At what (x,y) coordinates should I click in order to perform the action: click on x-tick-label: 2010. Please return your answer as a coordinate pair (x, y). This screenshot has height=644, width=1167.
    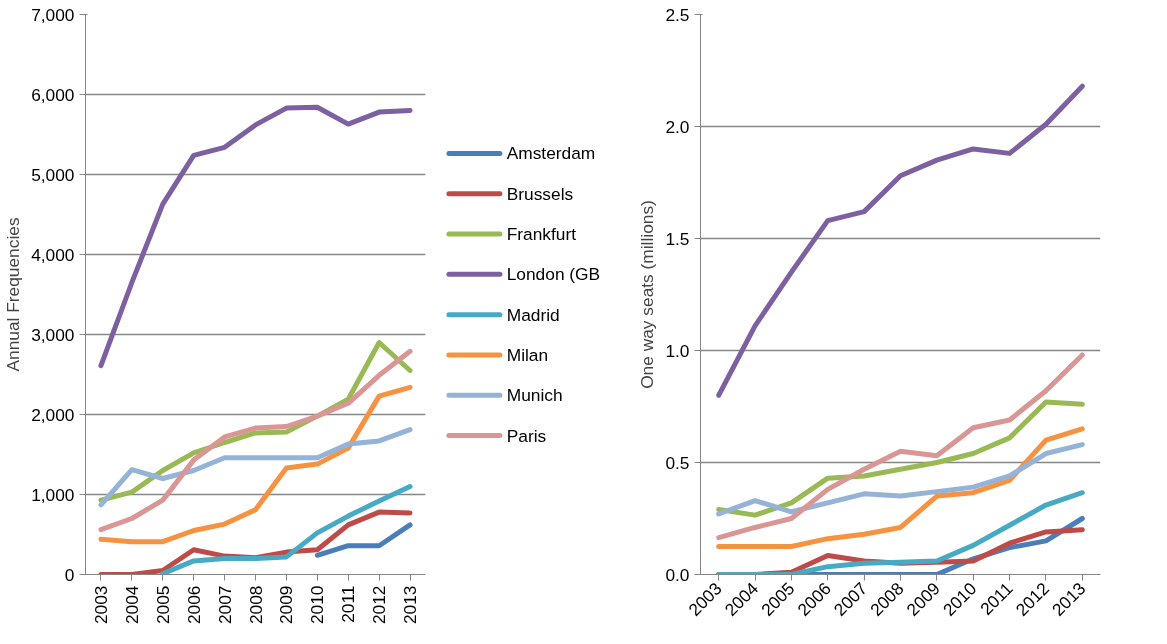
    Looking at the image, I should click on (317, 605).